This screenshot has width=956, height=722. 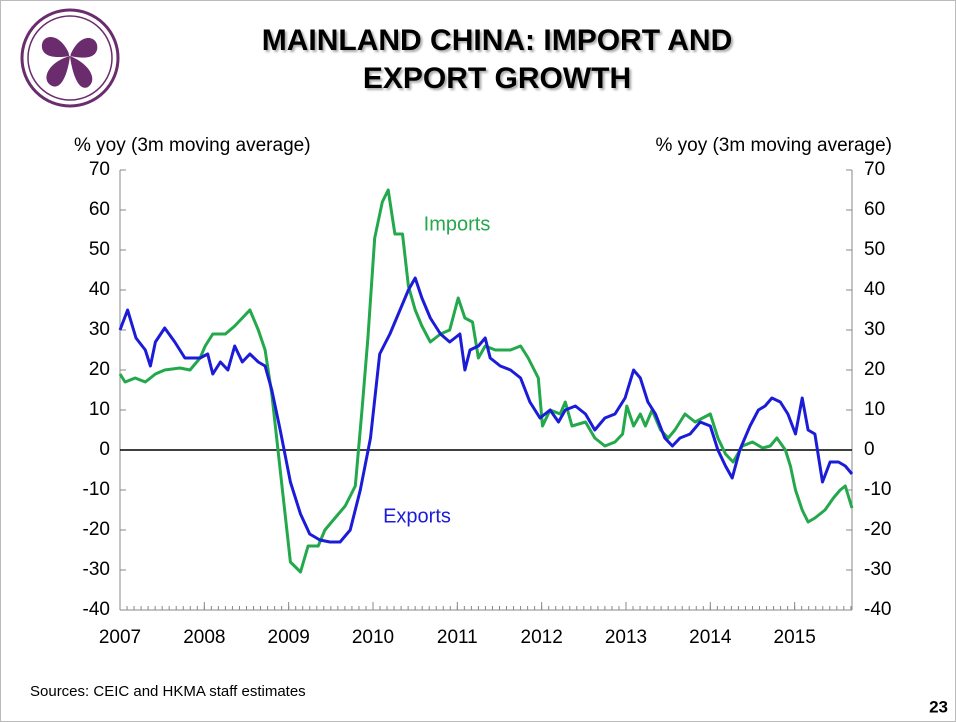 What do you see at coordinates (877, 489) in the screenshot?
I see `y2-tick-label: -10` at bounding box center [877, 489].